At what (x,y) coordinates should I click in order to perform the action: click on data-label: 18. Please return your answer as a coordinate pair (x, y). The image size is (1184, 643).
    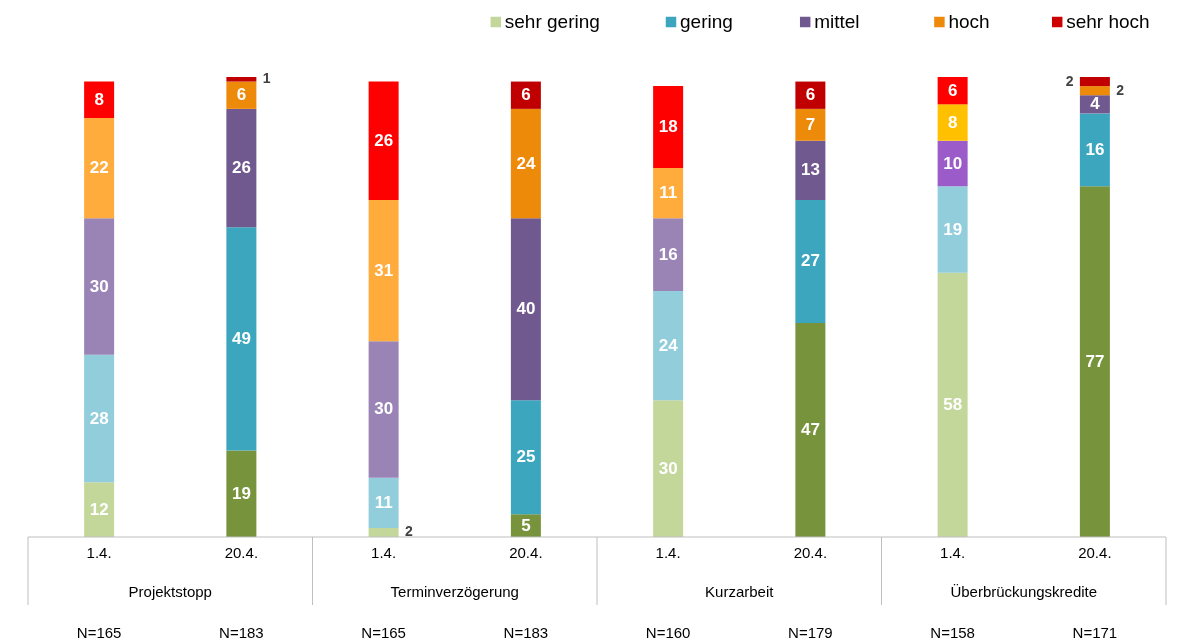
    Looking at the image, I should click on (668, 127).